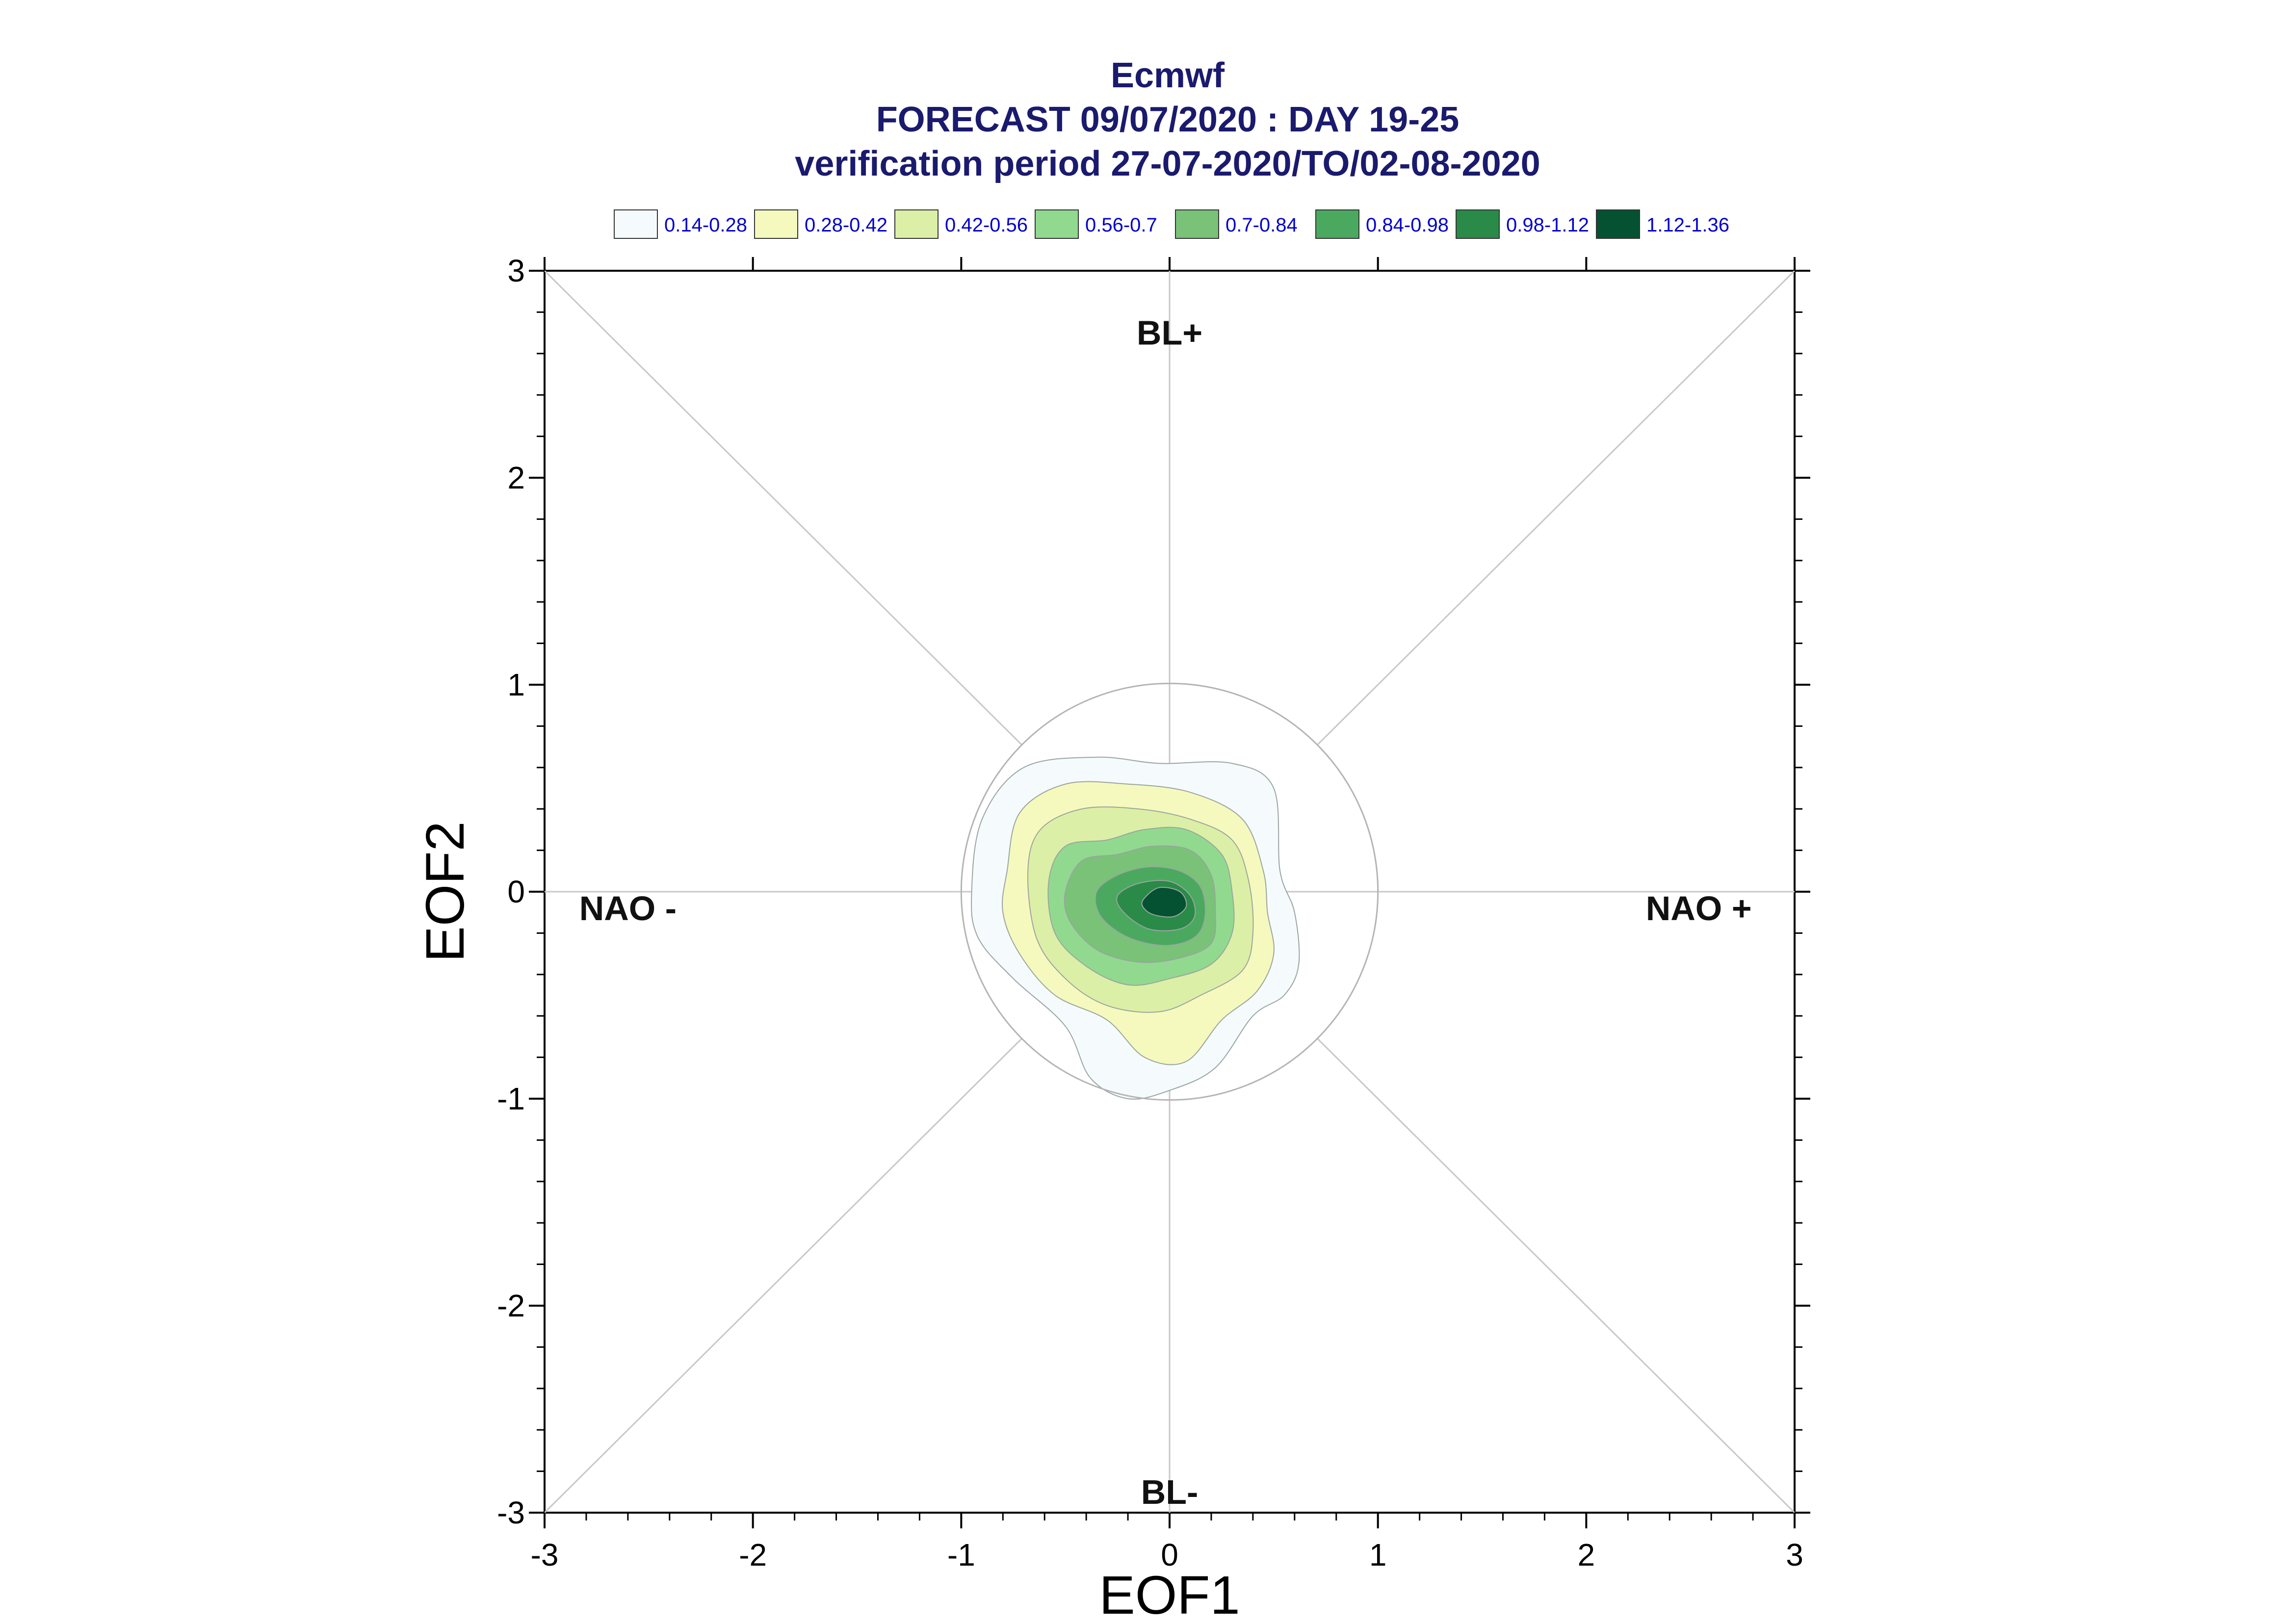 This screenshot has height=1624, width=2295. I want to click on x-tick-label: -2, so click(753, 1554).